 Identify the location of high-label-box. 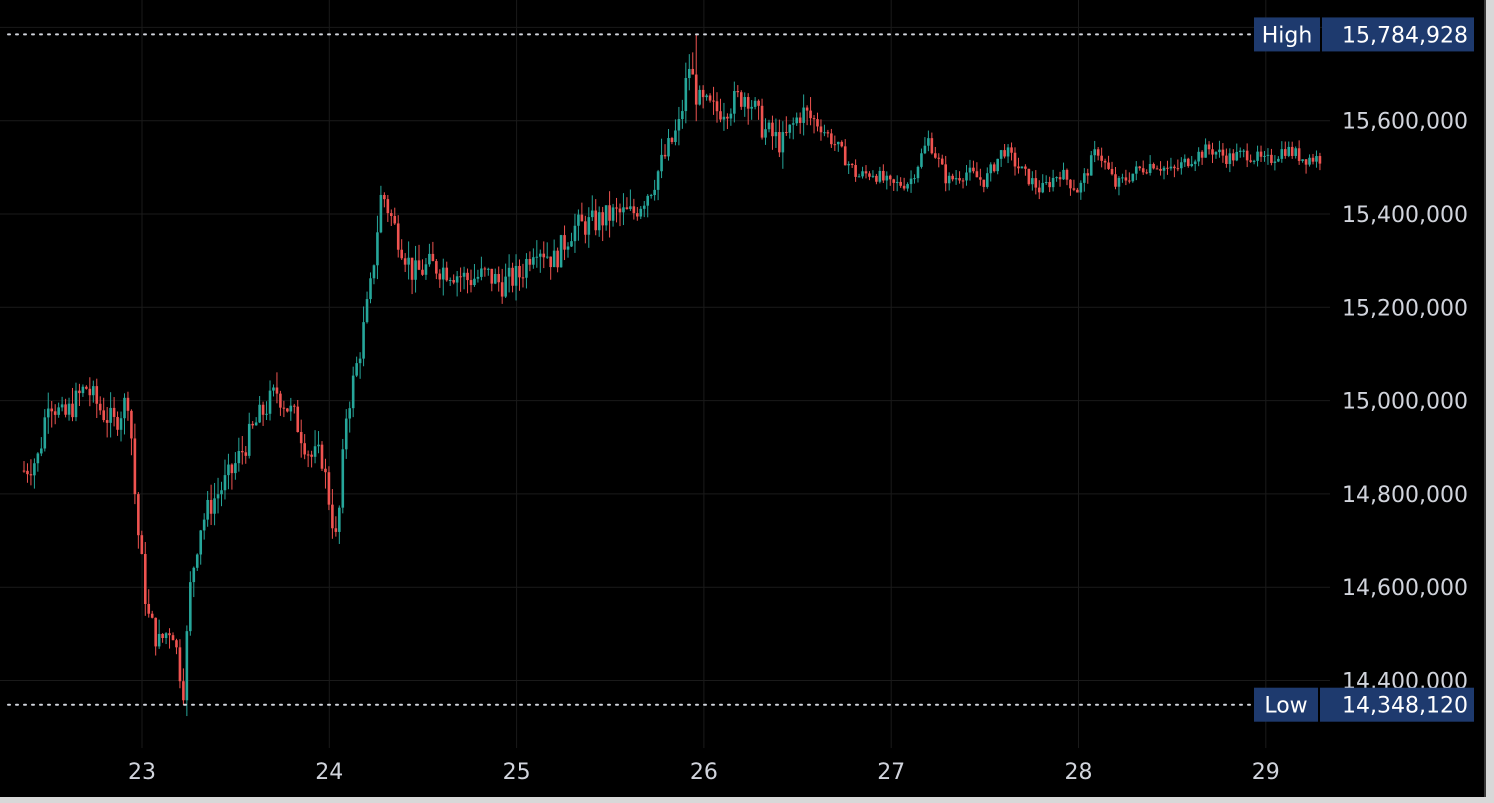
(1287, 34).